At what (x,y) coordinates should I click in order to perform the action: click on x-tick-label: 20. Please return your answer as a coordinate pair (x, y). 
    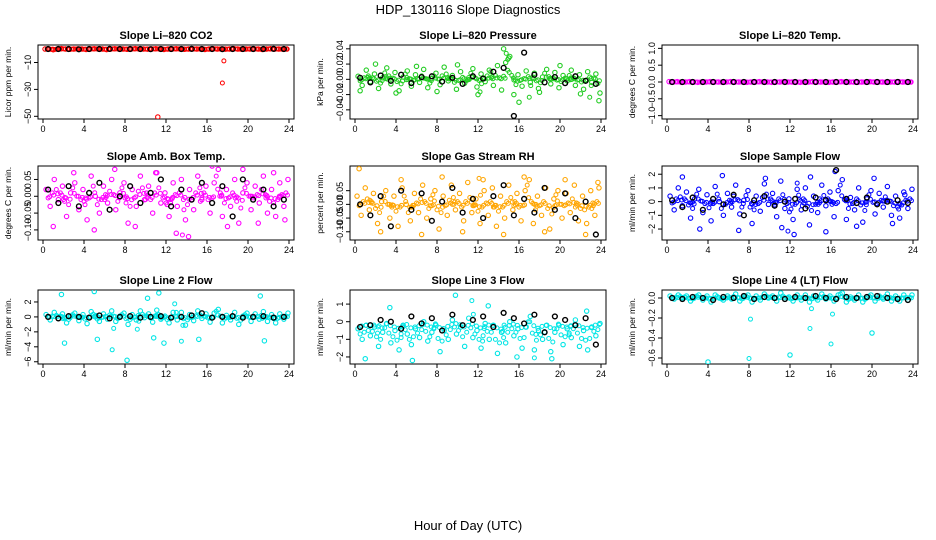
    Looking at the image, I should click on (872, 250).